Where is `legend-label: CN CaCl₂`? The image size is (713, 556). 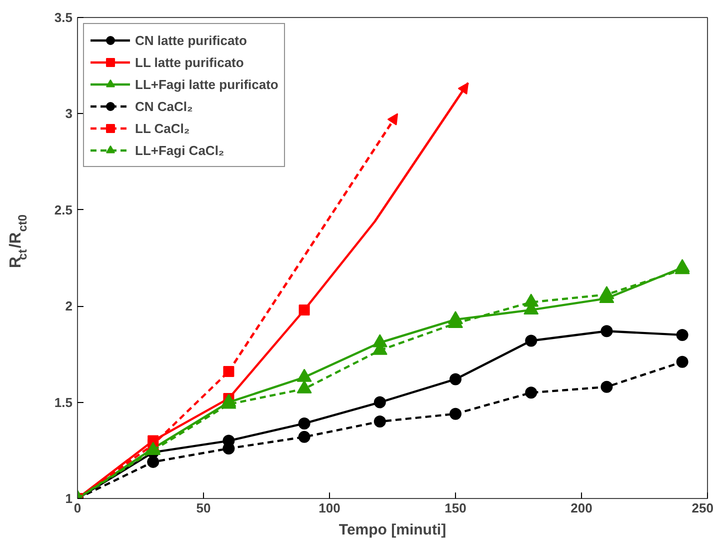 legend-label: CN CaCl₂ is located at coordinates (164, 106).